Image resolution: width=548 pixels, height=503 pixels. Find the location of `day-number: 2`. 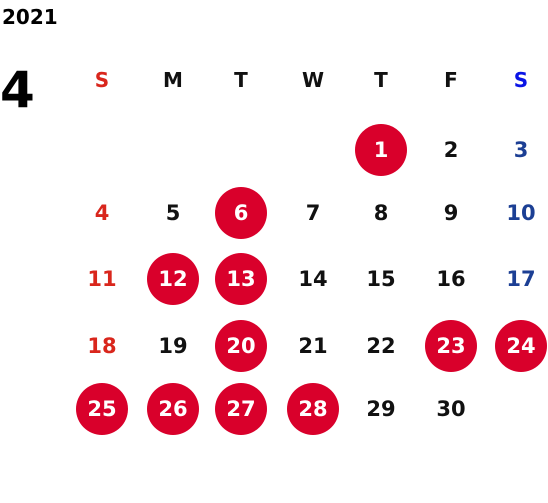

day-number: 2 is located at coordinates (451, 150).